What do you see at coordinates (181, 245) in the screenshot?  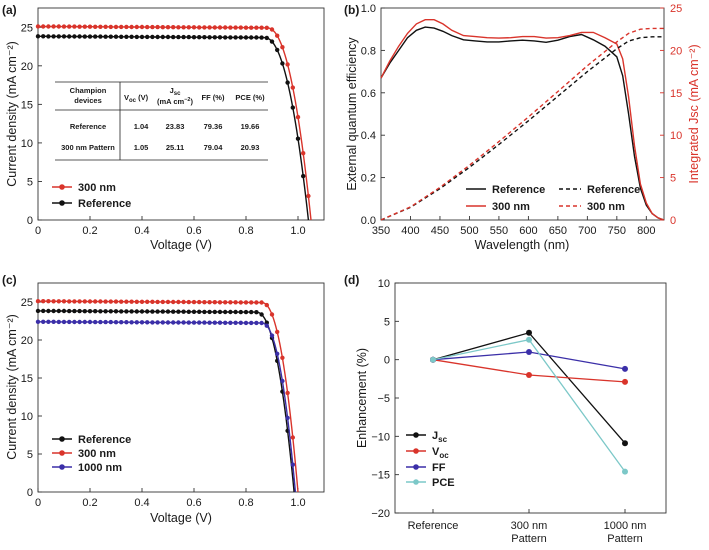 I see `panel-a-x-label: Voltage (V)` at bounding box center [181, 245].